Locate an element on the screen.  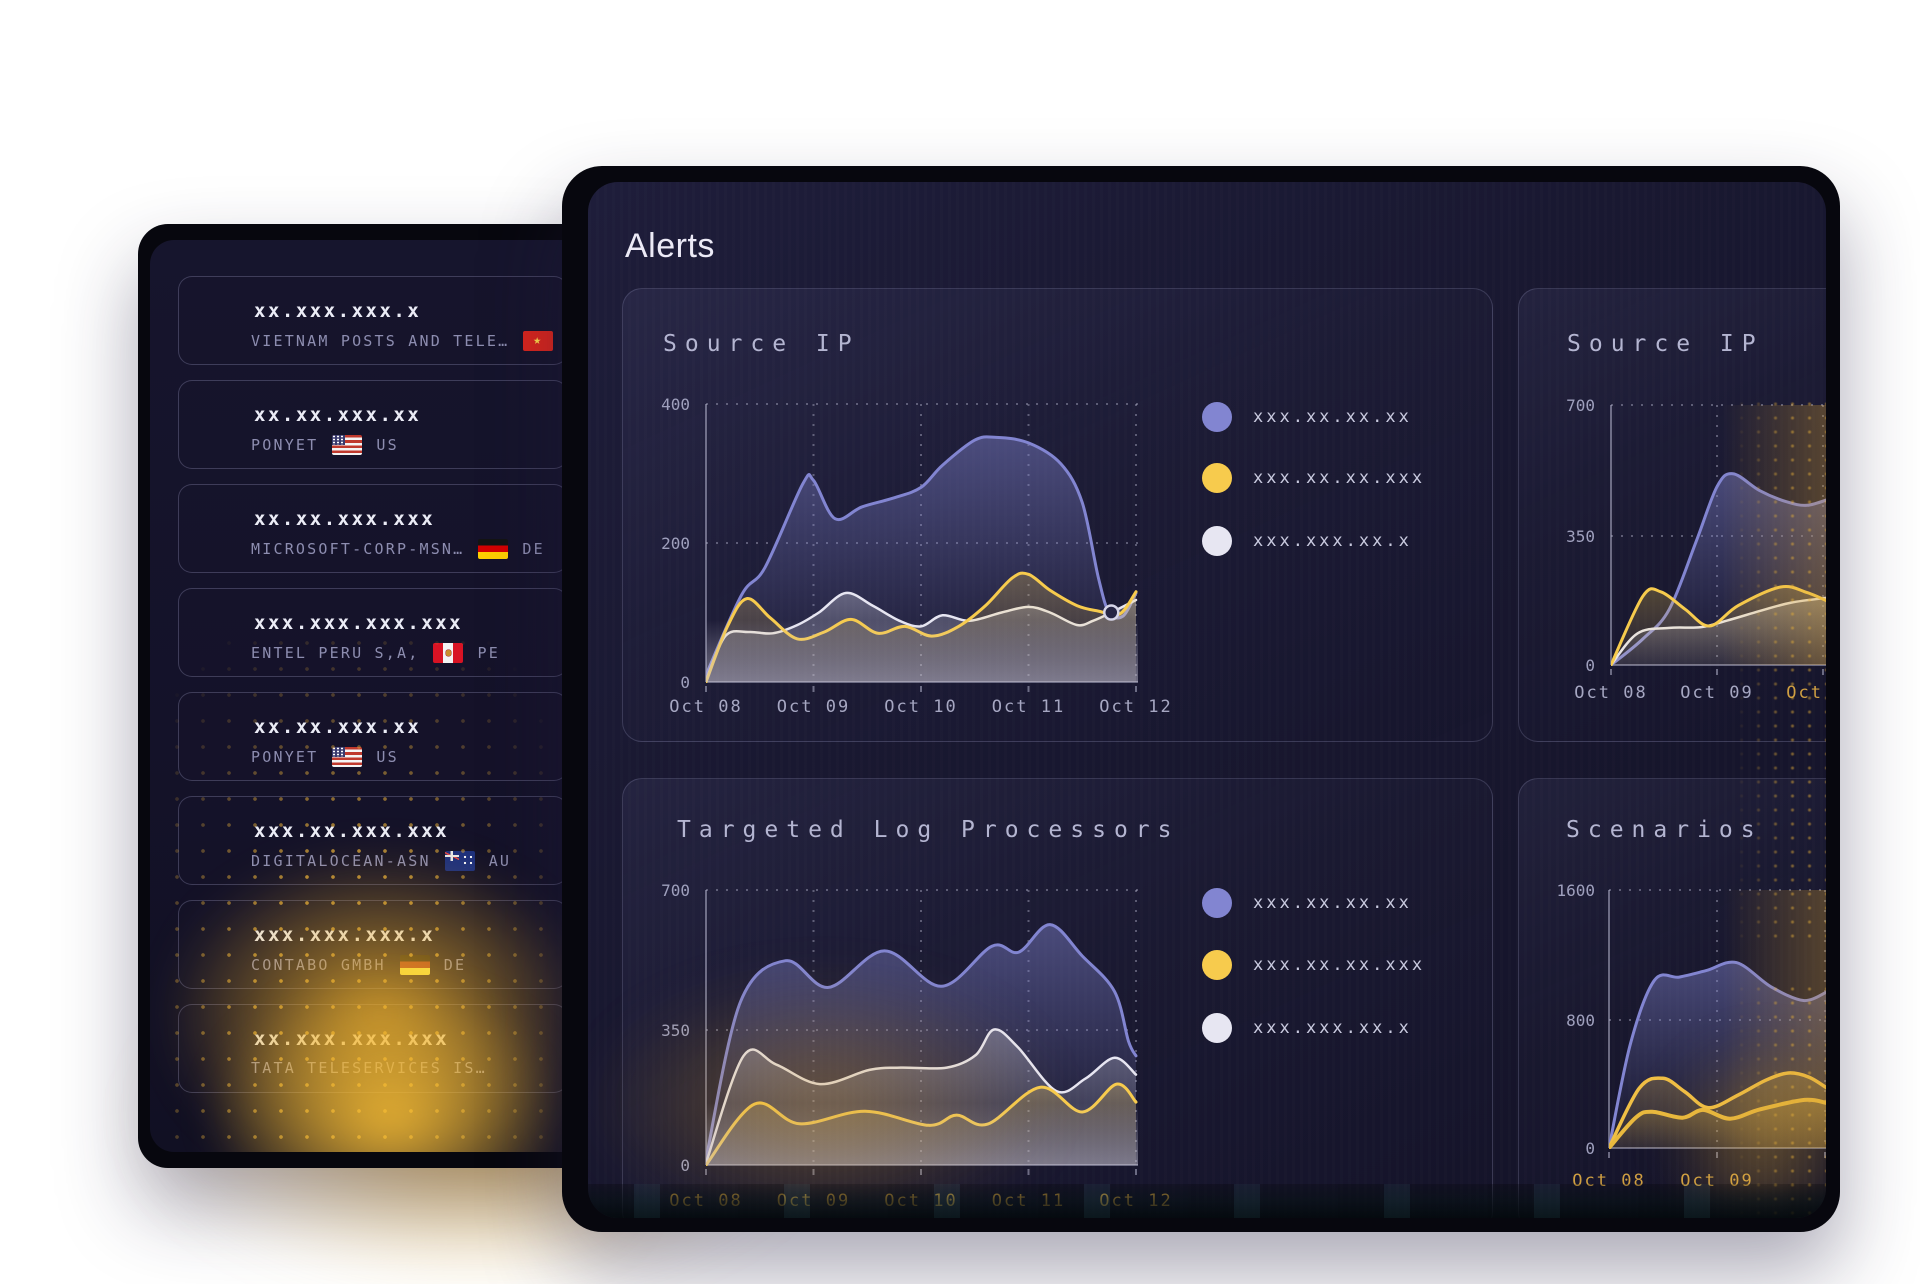
country-code: PE is located at coordinates (488, 653).